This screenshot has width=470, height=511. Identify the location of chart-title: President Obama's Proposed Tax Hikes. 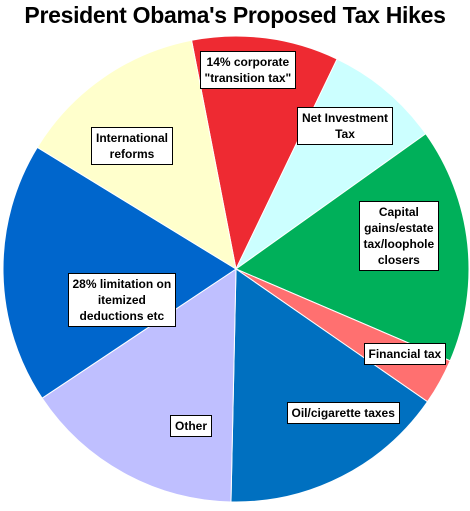
(235, 15).